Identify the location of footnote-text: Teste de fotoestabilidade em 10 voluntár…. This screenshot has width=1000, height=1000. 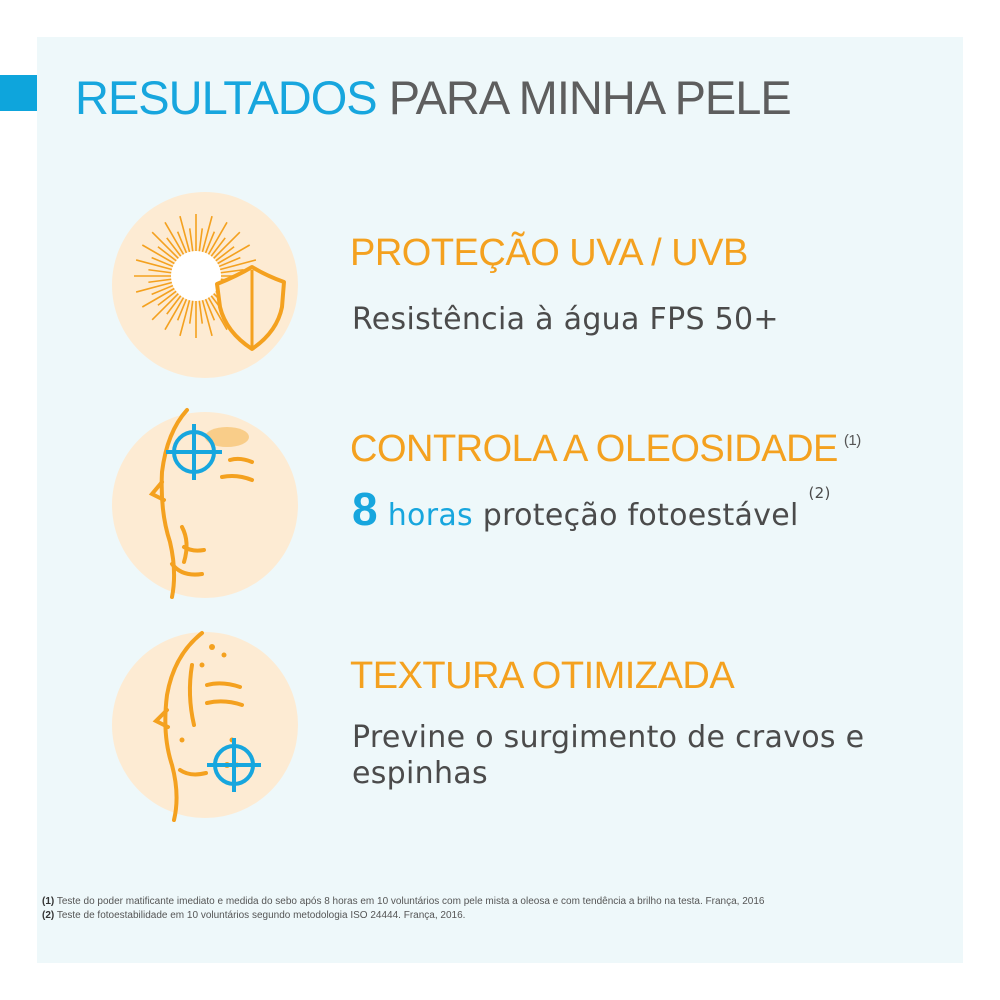
(260, 915).